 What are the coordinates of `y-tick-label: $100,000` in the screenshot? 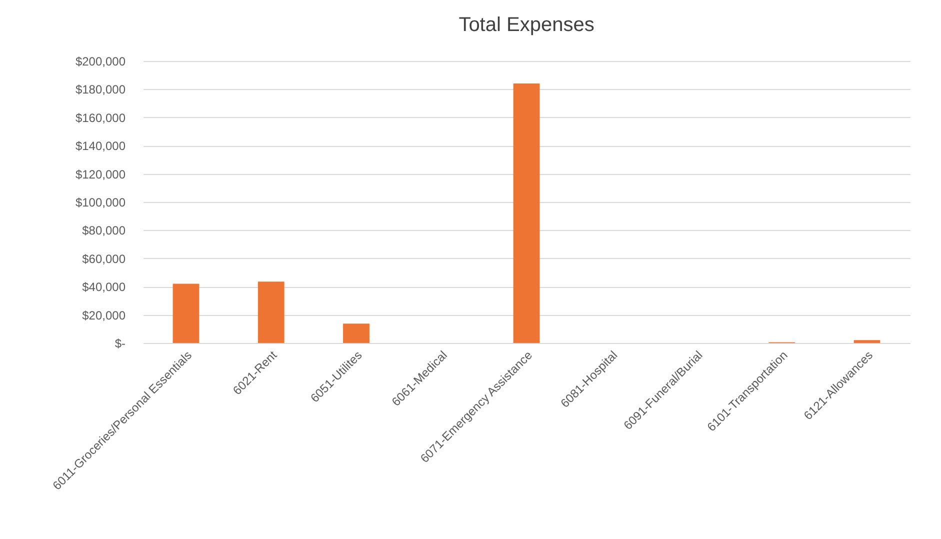 It's located at (100, 203).